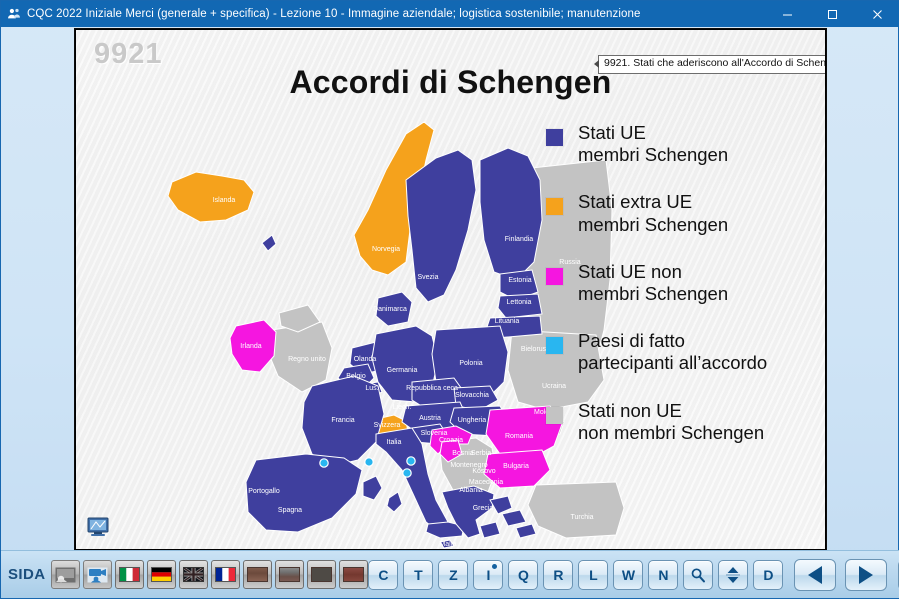 The width and height of the screenshot is (899, 599). What do you see at coordinates (430, 418) in the screenshot?
I see `map-label-austria: Austria` at bounding box center [430, 418].